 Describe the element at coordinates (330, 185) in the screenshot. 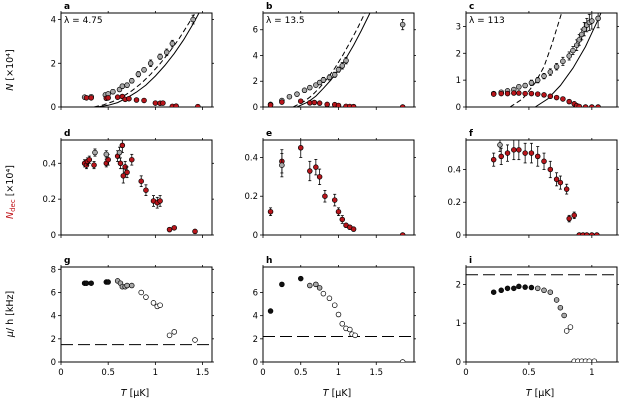

I see `panel-e: 0 0.2 0.4 e` at that location.